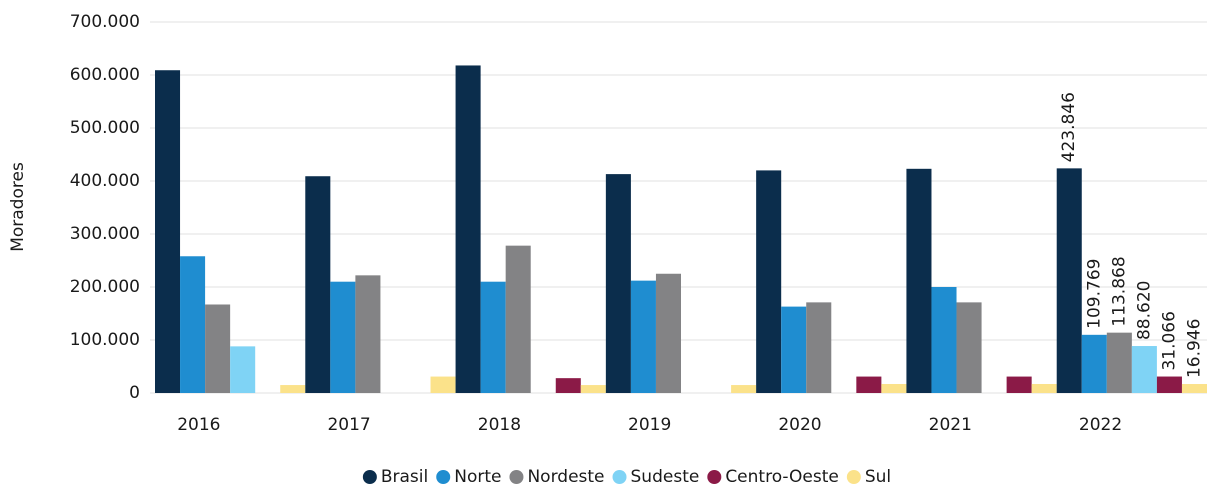  I want to click on y-tick-label: 400.000, so click(105, 181).